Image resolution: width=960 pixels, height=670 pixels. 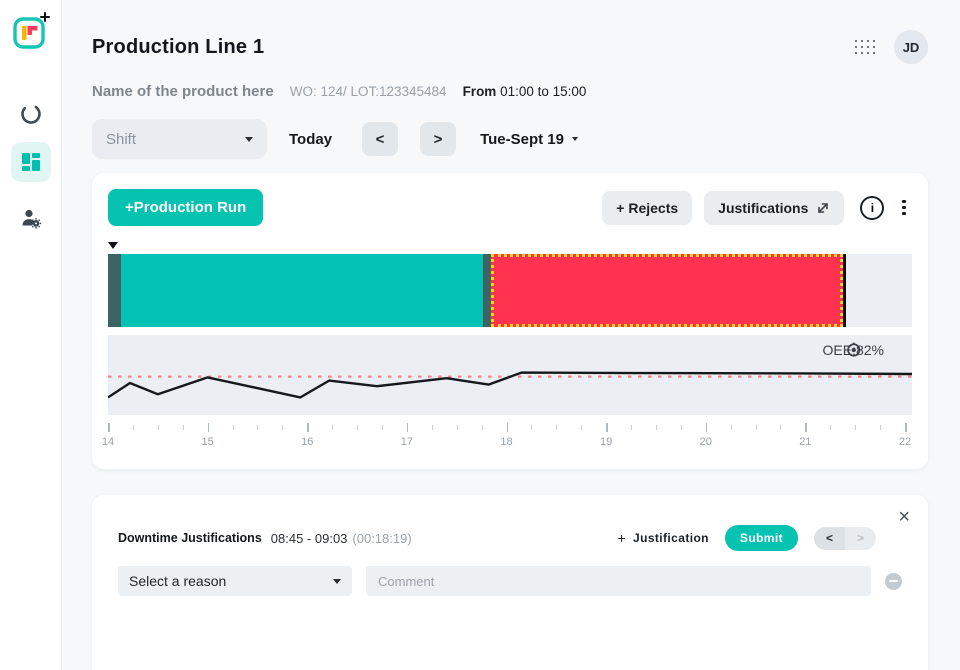 I want to click on add-rejects-button: + Rejects, so click(x=647, y=207).